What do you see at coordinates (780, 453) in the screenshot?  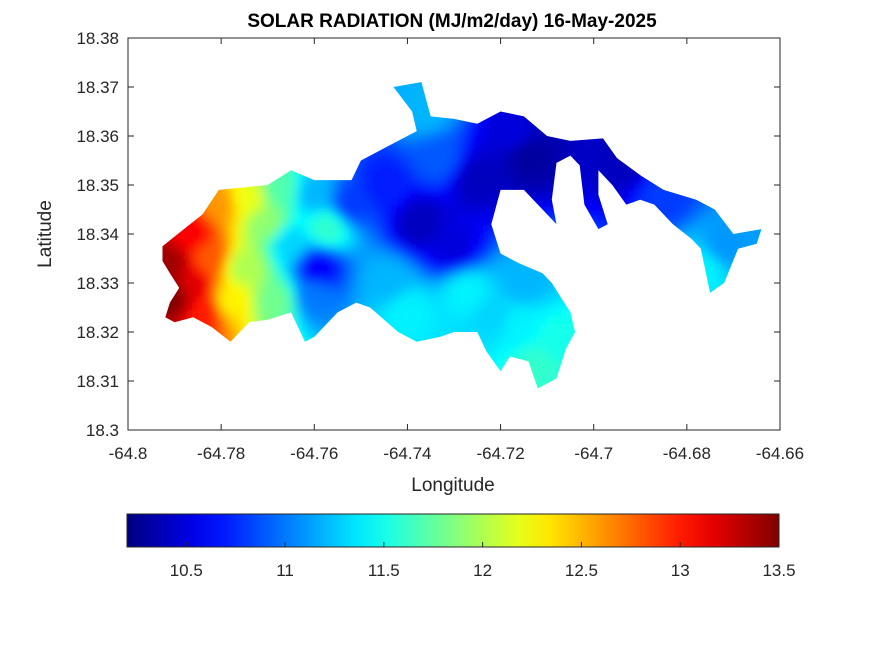 I see `x-tick-label: -64.66` at bounding box center [780, 453].